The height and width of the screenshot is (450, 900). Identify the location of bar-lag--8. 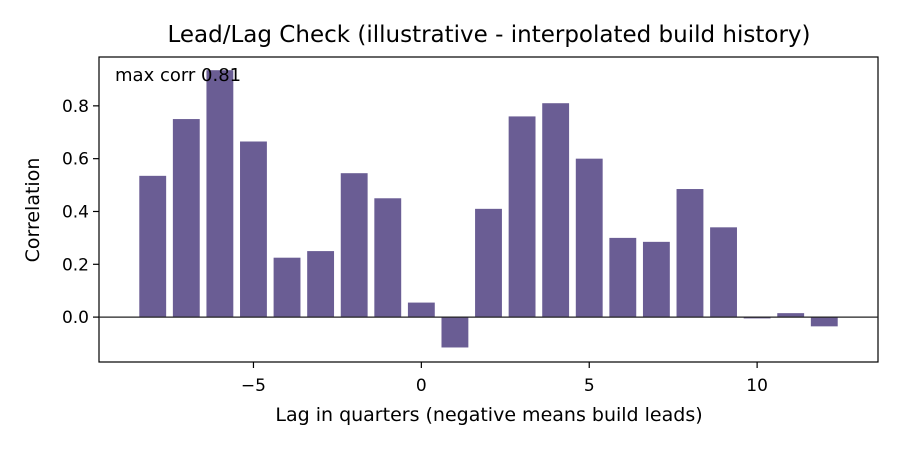
(153, 246).